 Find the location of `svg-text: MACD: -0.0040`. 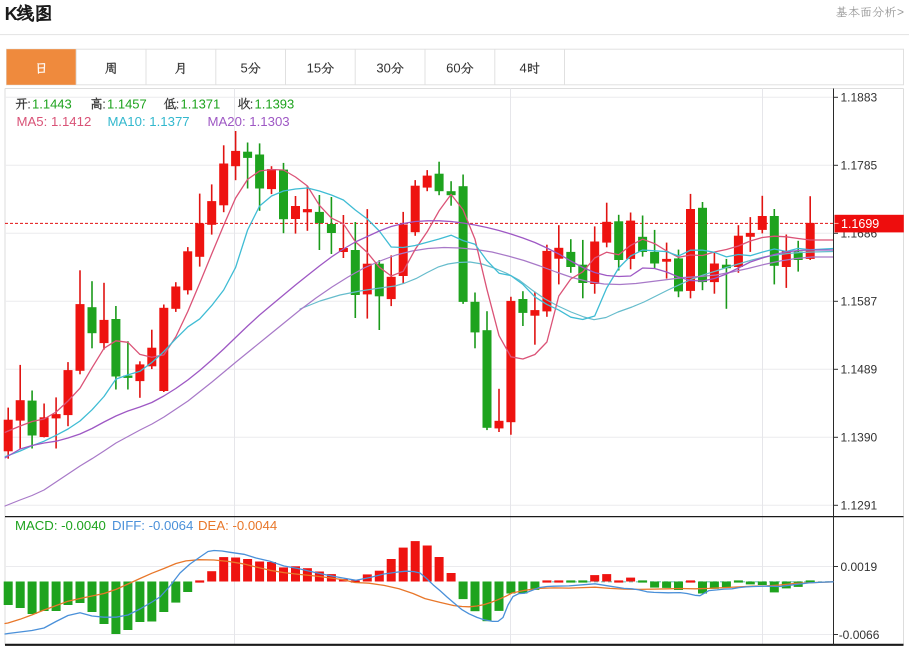

svg-text: MACD: -0.0040 is located at coordinates (60, 525).